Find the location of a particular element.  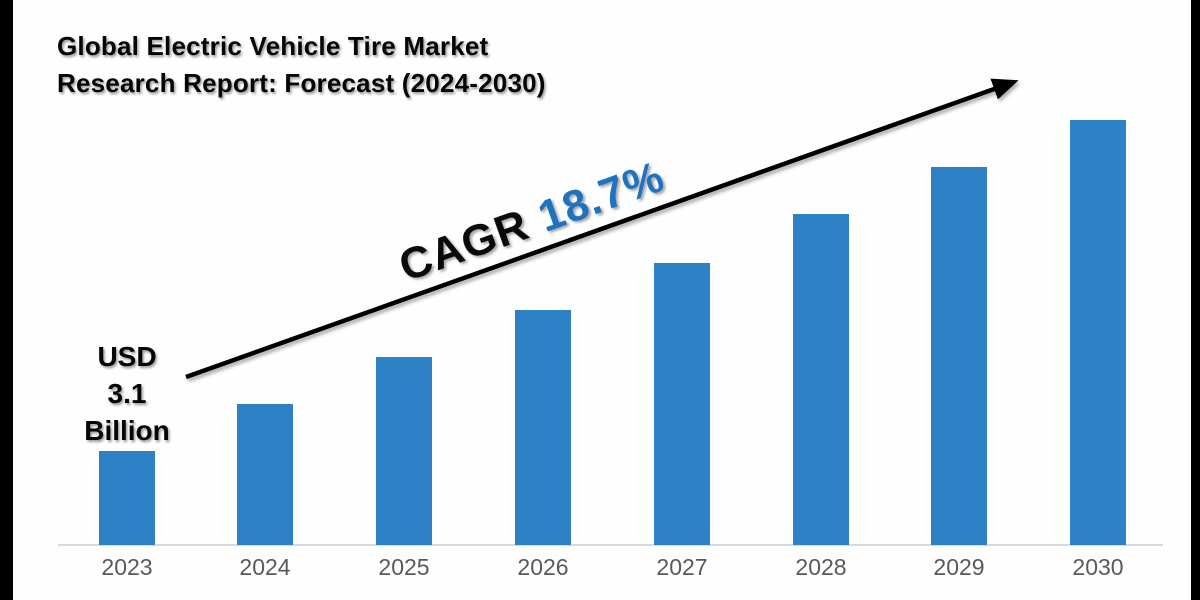

chart-title-line1: Global Electric Vehicle Tire Market is located at coordinates (273, 46).